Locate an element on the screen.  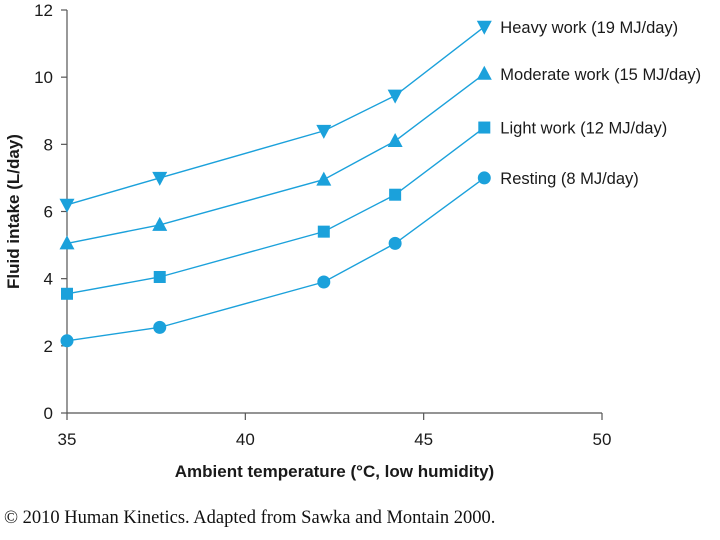
x-tick-label: 35 is located at coordinates (67, 439).